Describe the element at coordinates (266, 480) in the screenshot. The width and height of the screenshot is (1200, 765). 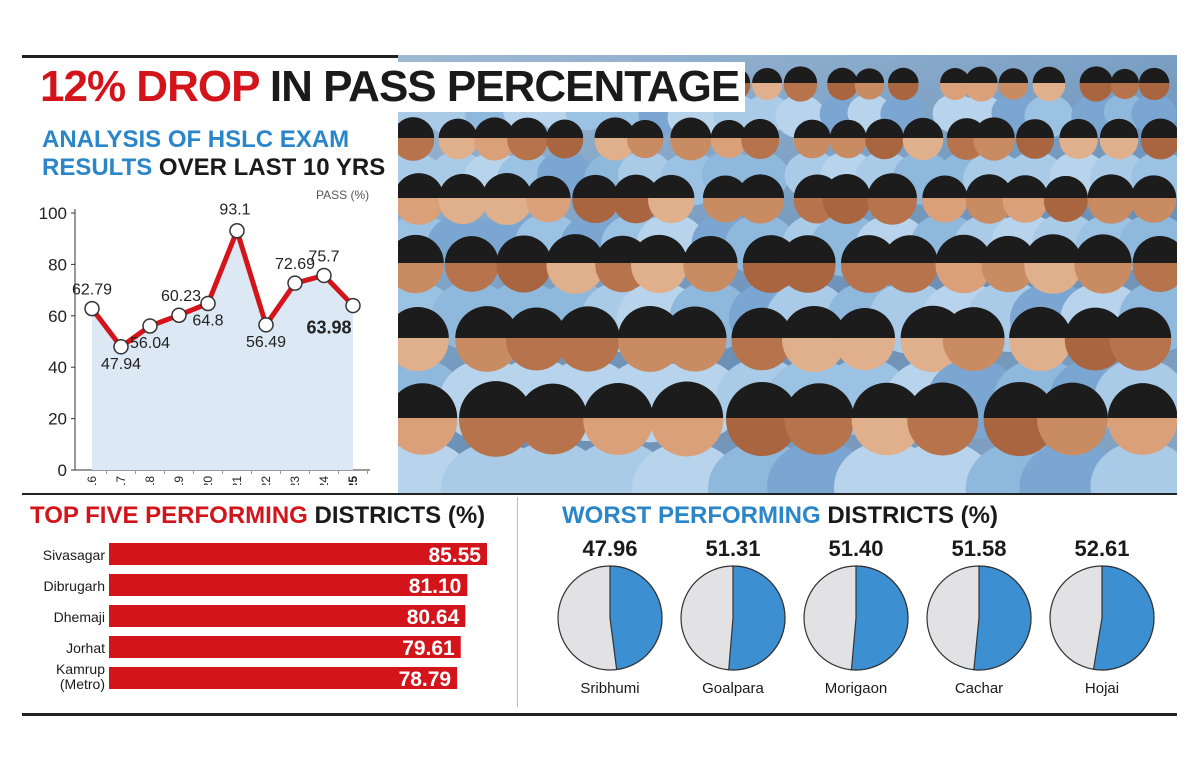
I see `x-tick-label: 2022` at that location.